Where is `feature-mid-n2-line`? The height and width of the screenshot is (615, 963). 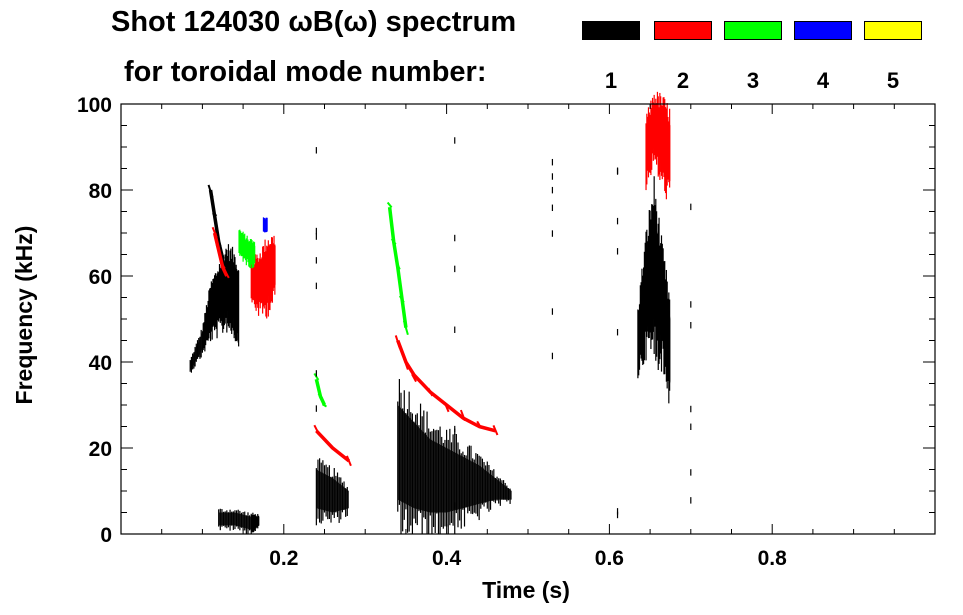
feature-mid-n2-line is located at coordinates (332, 445).